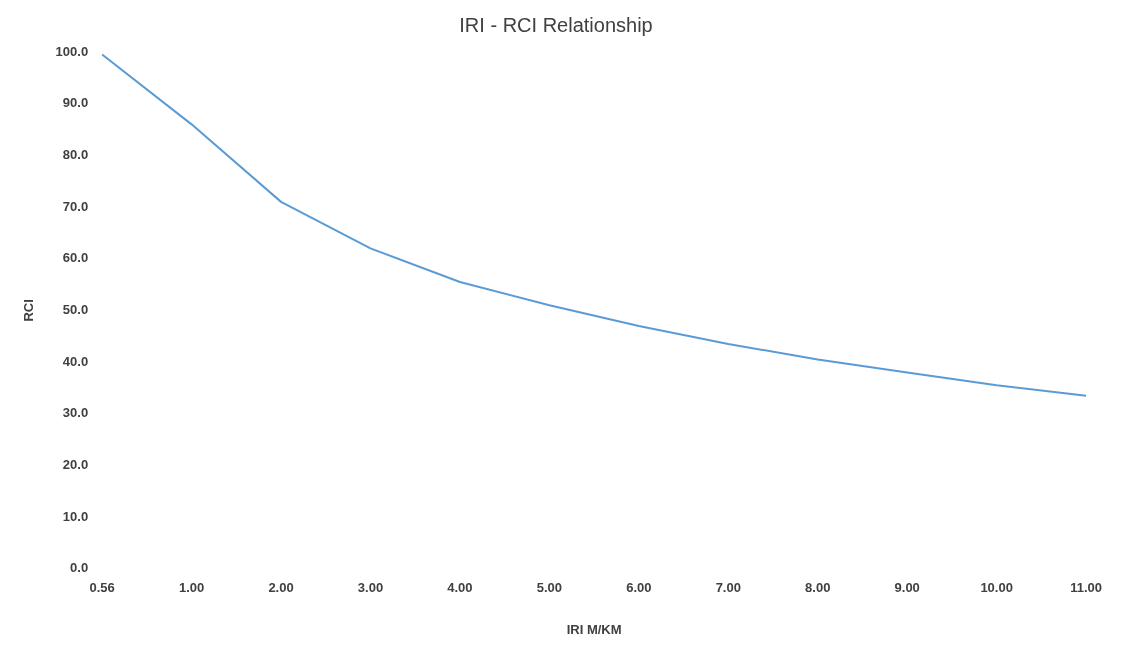  What do you see at coordinates (29, 310) in the screenshot?
I see `y-axis-title: RCI` at bounding box center [29, 310].